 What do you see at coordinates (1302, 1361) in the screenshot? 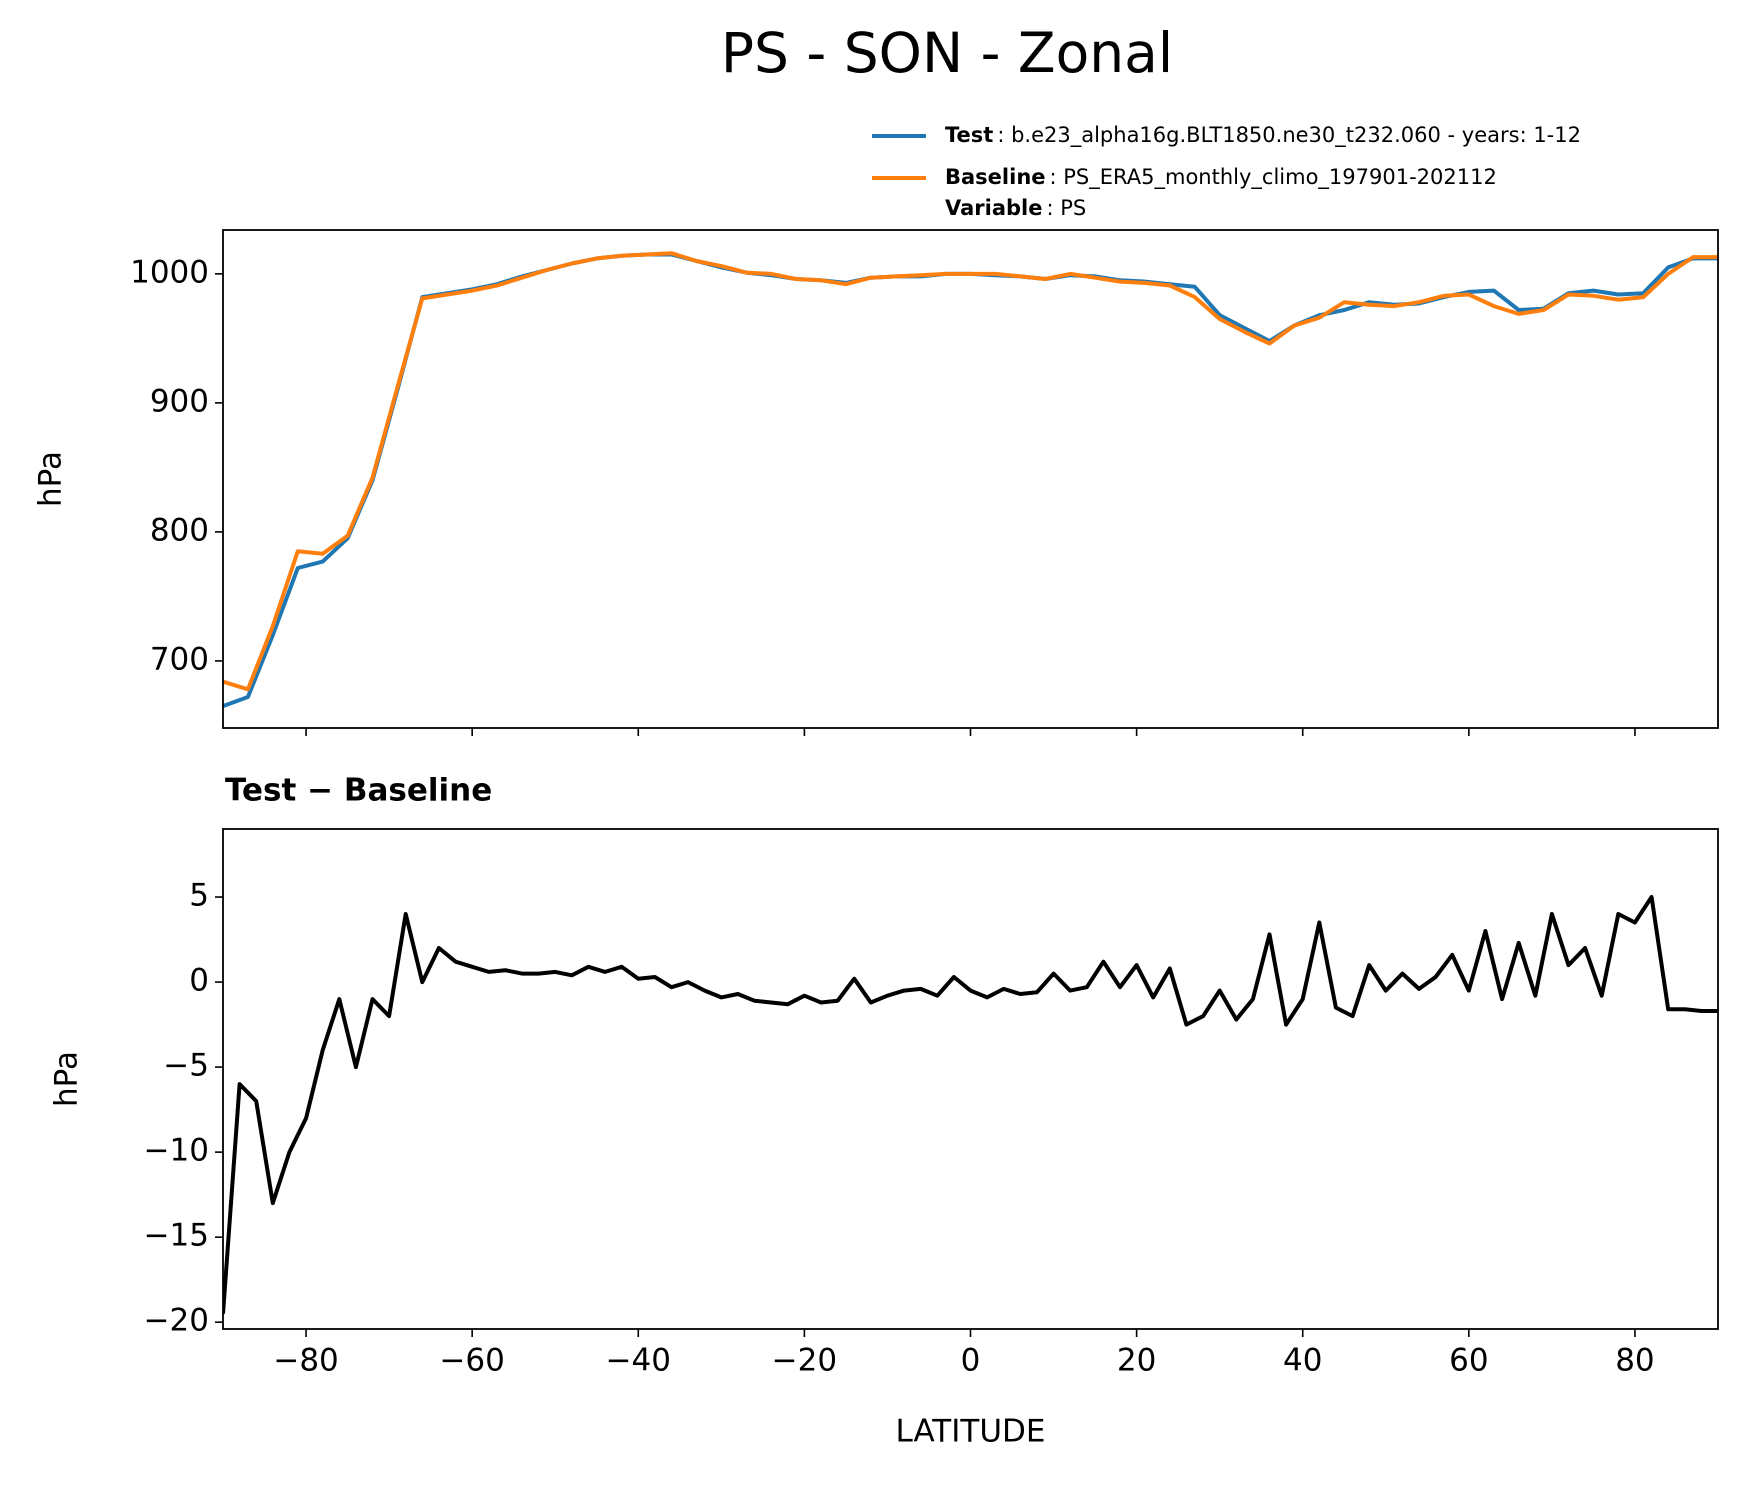
I see `x-tick-label: 40` at bounding box center [1302, 1361].